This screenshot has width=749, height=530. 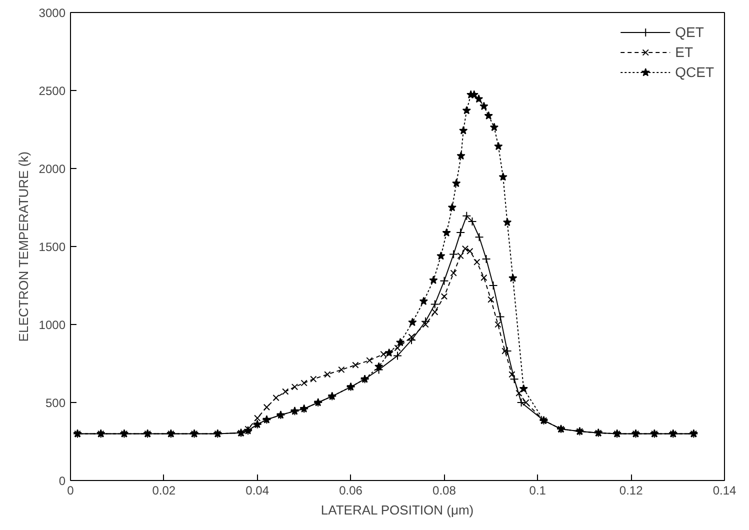 What do you see at coordinates (52, 91) in the screenshot?
I see `y-tick-label: 2500` at bounding box center [52, 91].